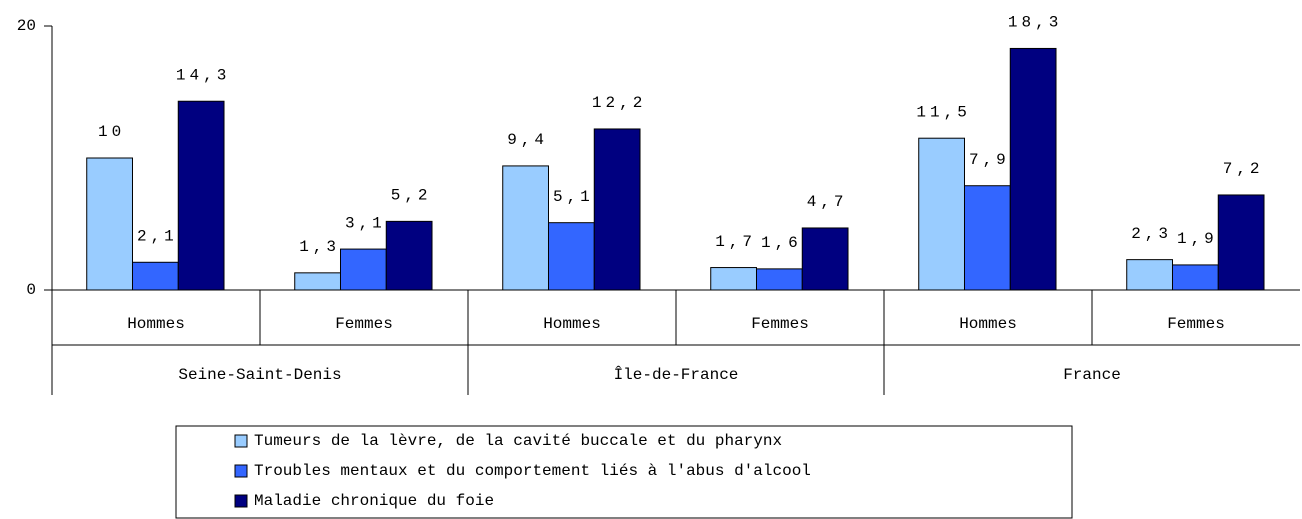  I want to click on data-label: 7,2, so click(1243, 169).